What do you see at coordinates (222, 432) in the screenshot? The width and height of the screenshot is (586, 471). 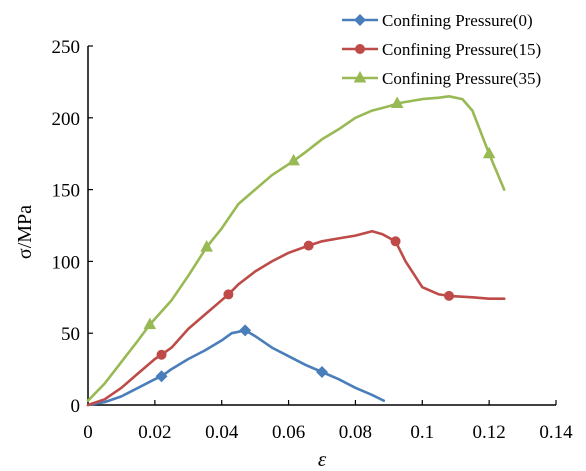 I see `x-tick-label: 0.04` at bounding box center [222, 432].